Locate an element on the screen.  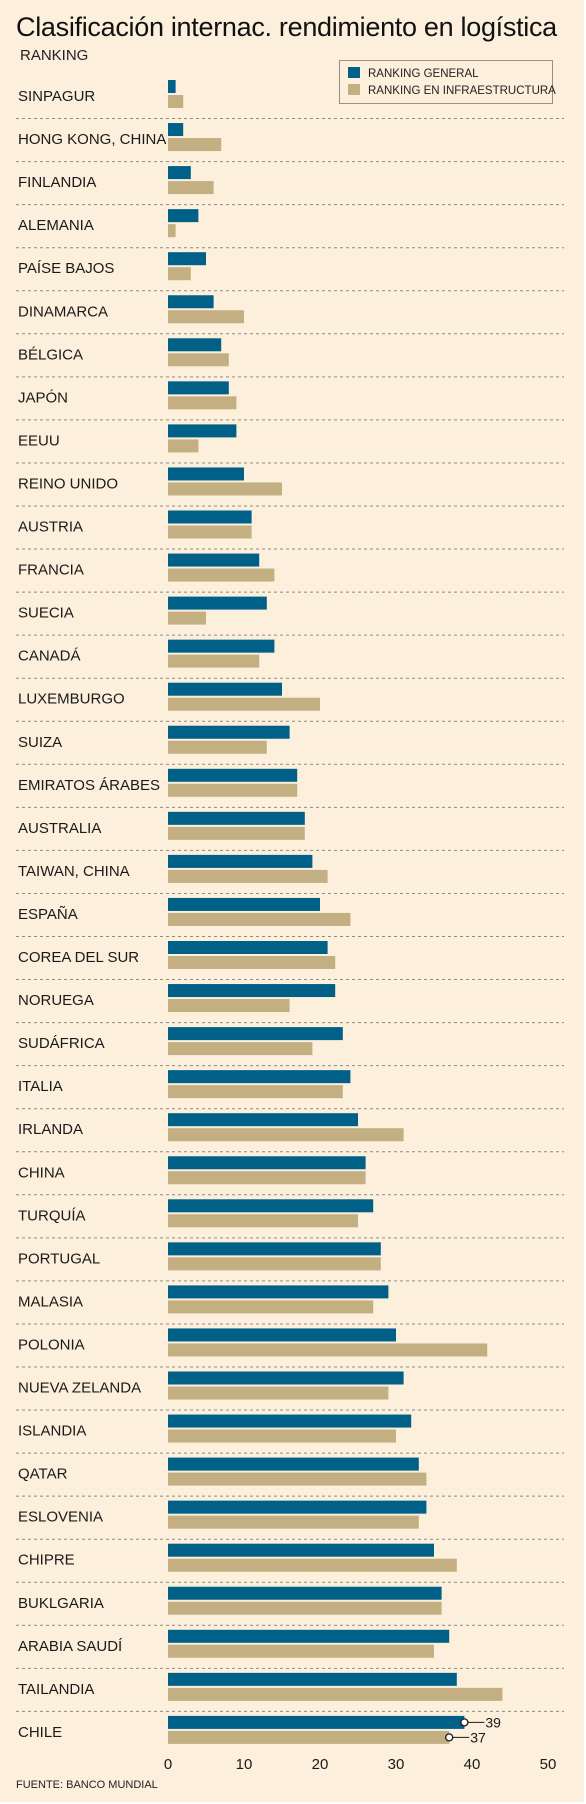
category-label: EEUU is located at coordinates (39, 440).